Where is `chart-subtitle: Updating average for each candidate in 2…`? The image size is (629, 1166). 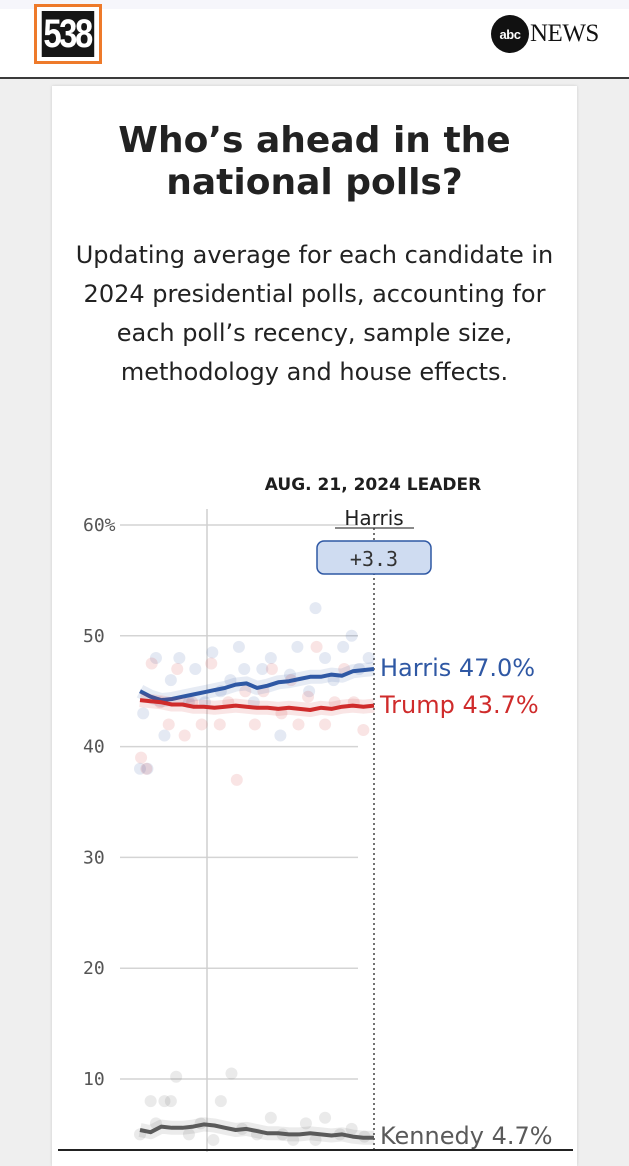 chart-subtitle: Updating average for each candidate in 2… is located at coordinates (314, 313).